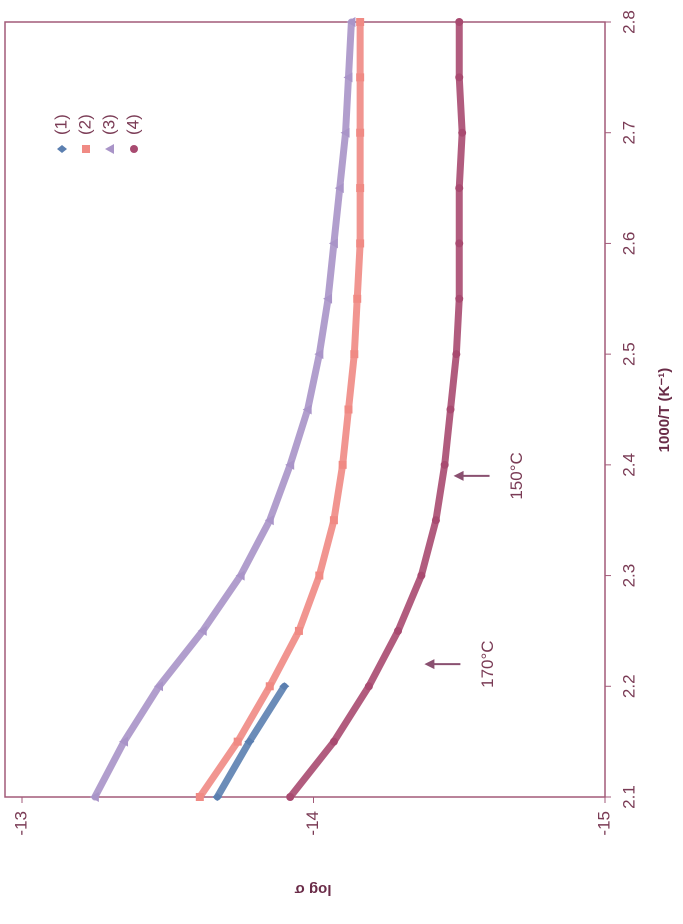  I want to click on x-tick-label: 2.2, so click(628, 686).